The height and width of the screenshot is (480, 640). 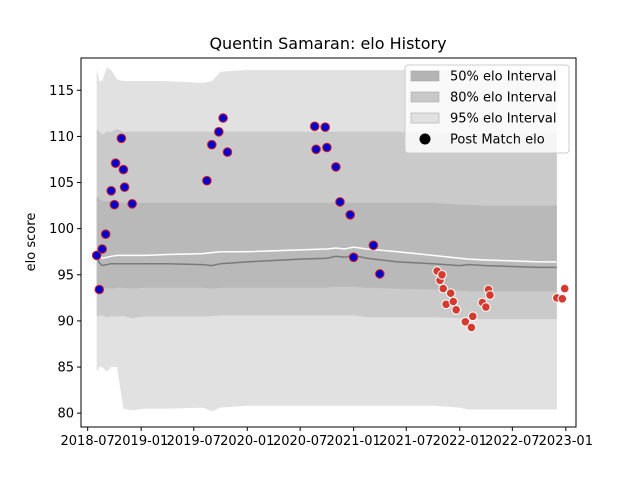 I want to click on legend-label-1: 50% elo Interval, so click(x=503, y=77).